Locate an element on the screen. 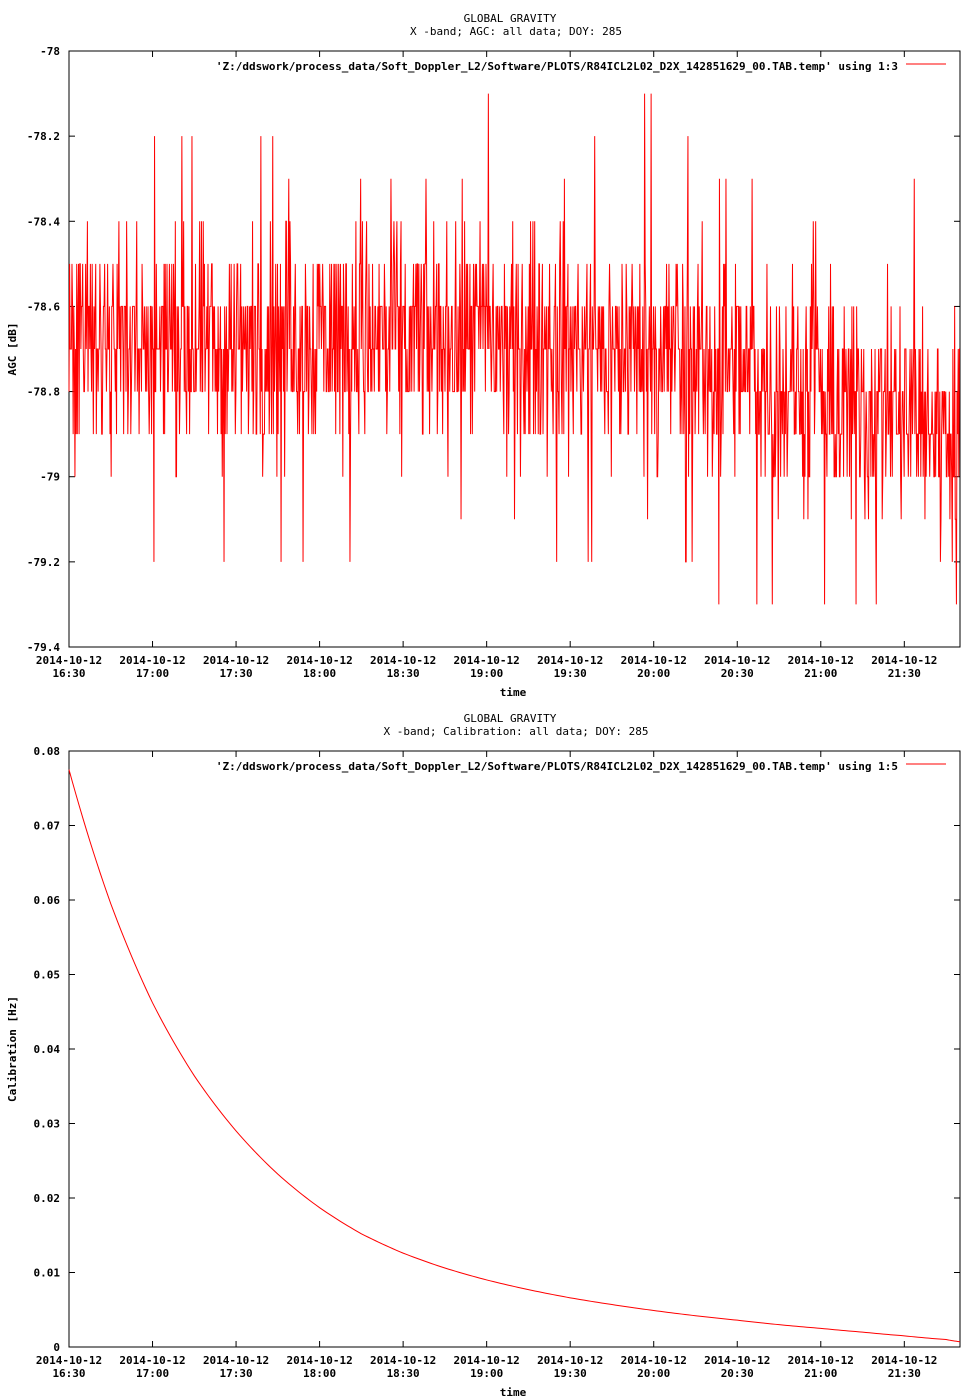 The width and height of the screenshot is (980, 1400). chart-calibration-y-axis-label: Calibration [Hz] is located at coordinates (12, 1049).